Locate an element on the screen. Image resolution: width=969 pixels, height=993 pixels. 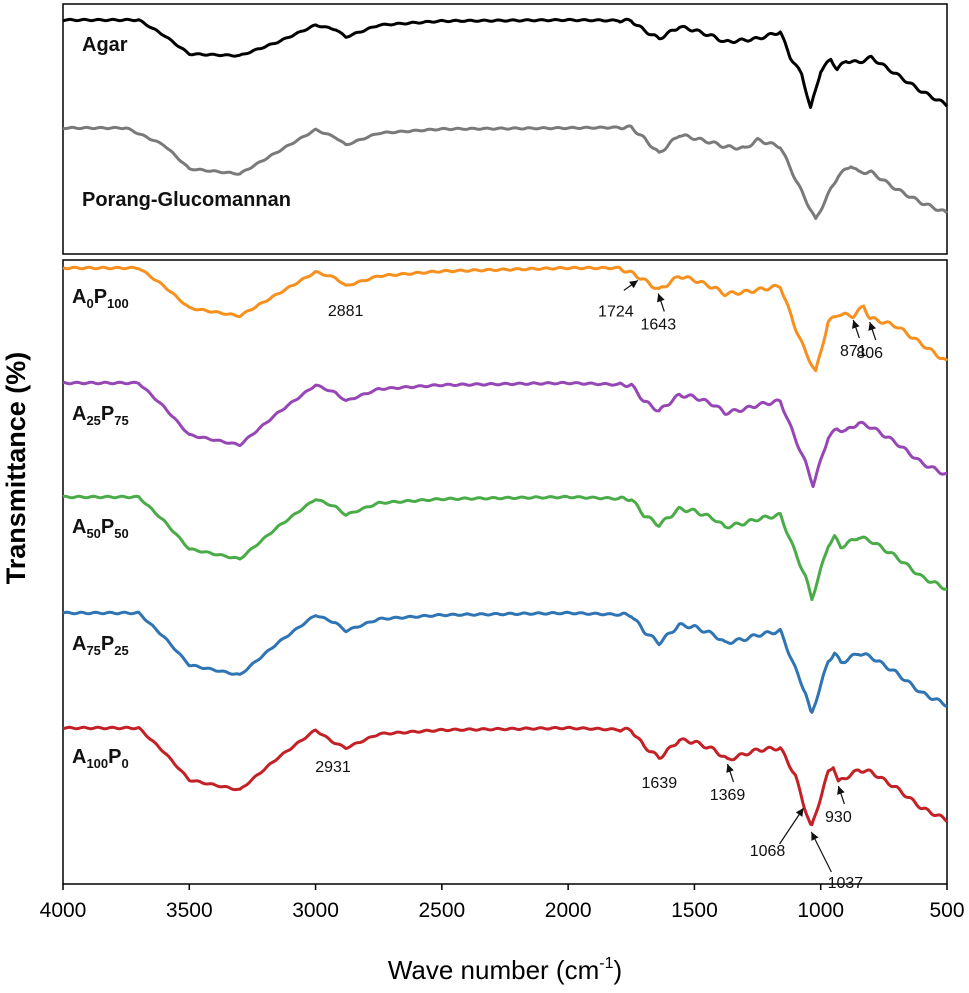
x-tick-label: 500 is located at coordinates (946, 910).